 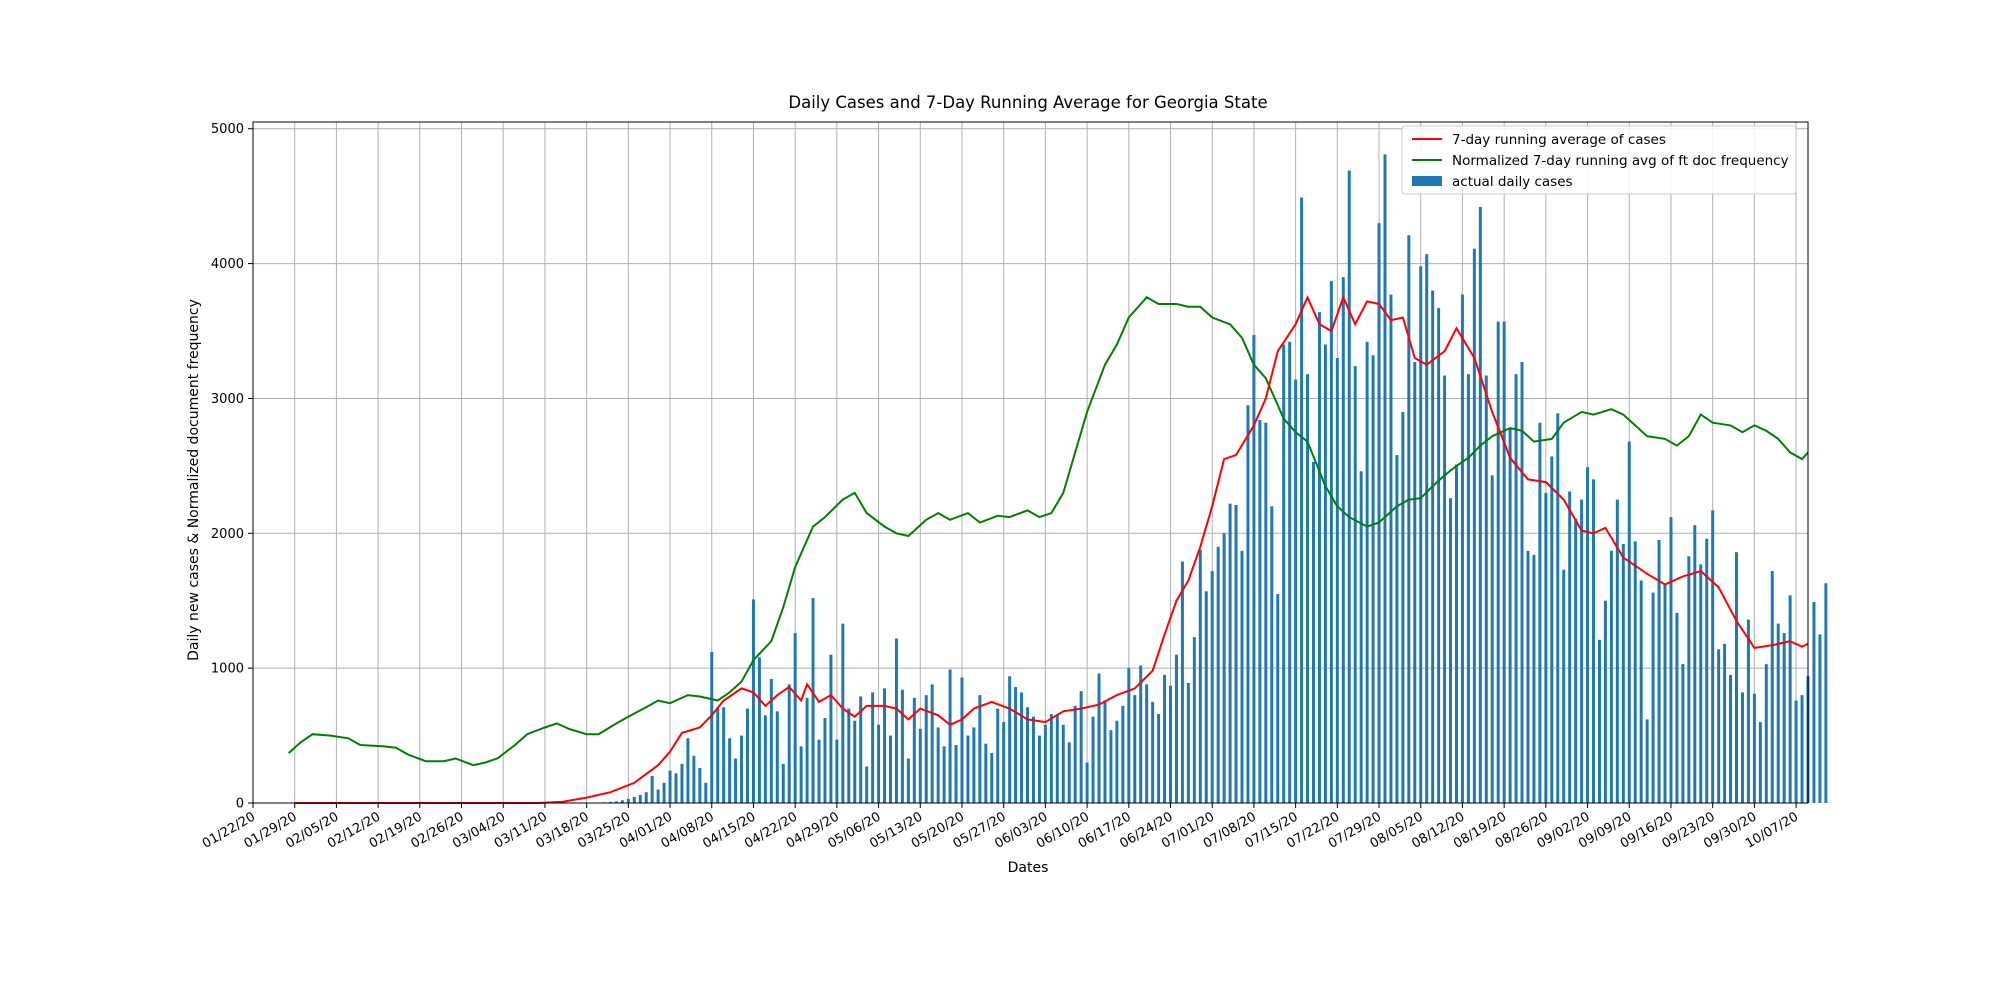 I want to click on y-tick-label: 5000, so click(x=227, y=129).